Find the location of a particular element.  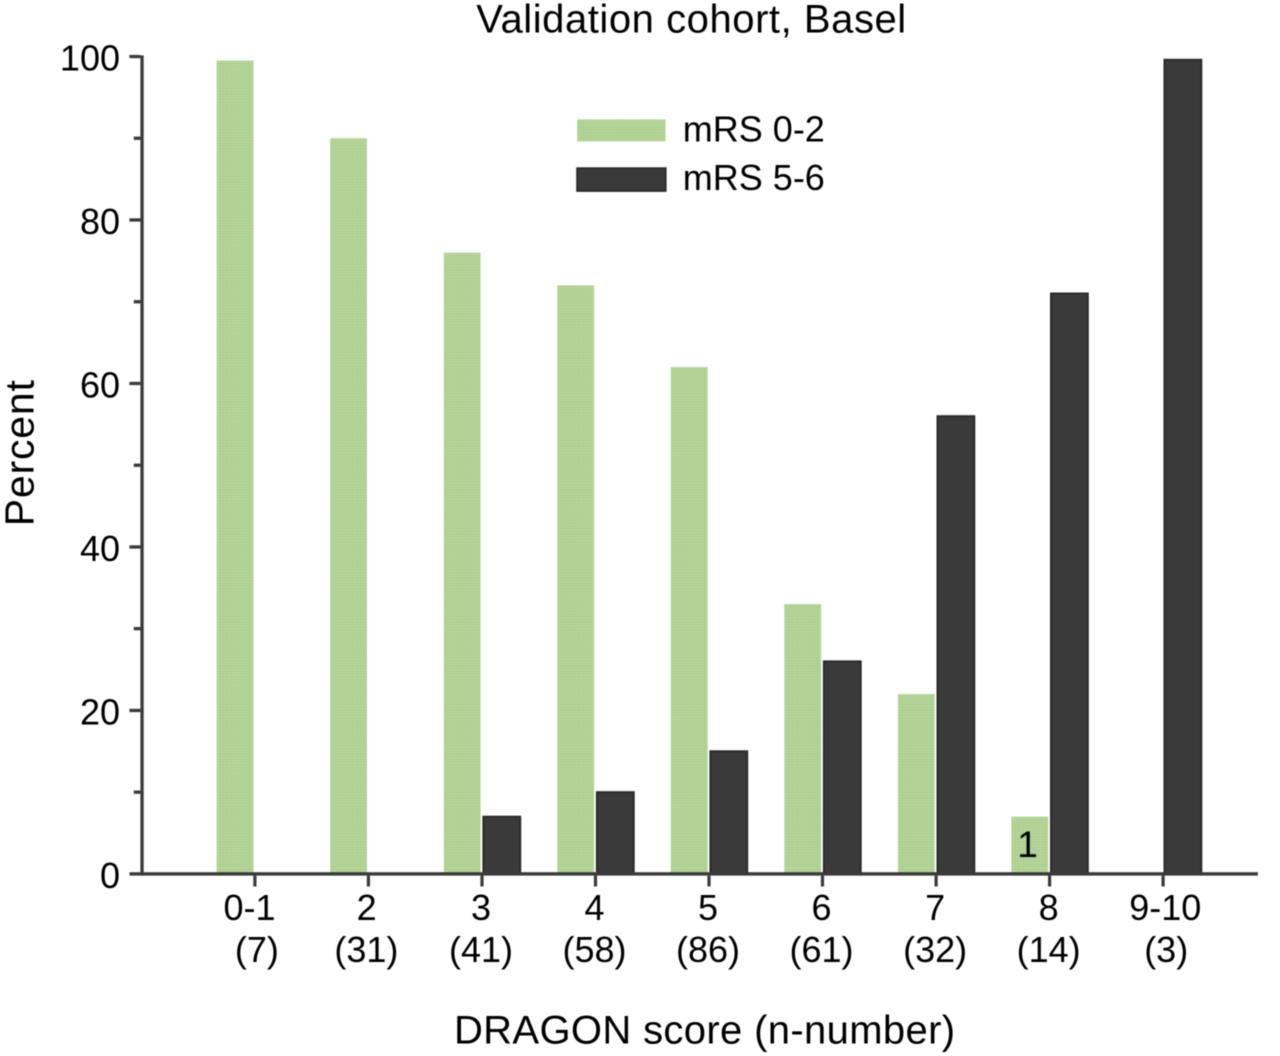

svg-text: (41) is located at coordinates (481, 949).